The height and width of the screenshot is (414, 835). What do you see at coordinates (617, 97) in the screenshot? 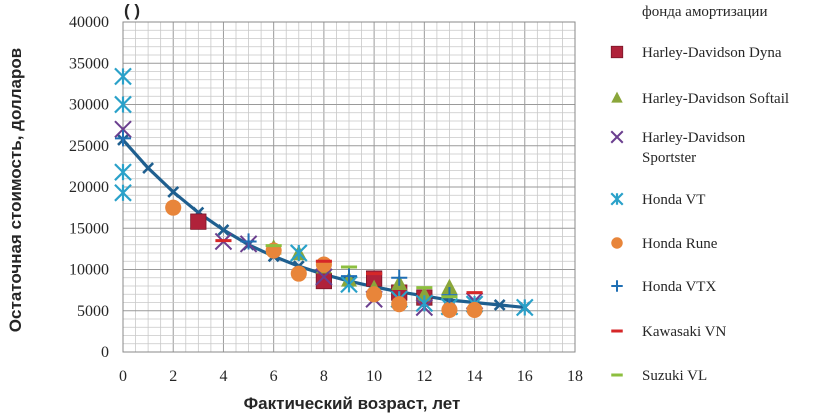
I see `legend-marker-harley-davidson-softail` at bounding box center [617, 97].